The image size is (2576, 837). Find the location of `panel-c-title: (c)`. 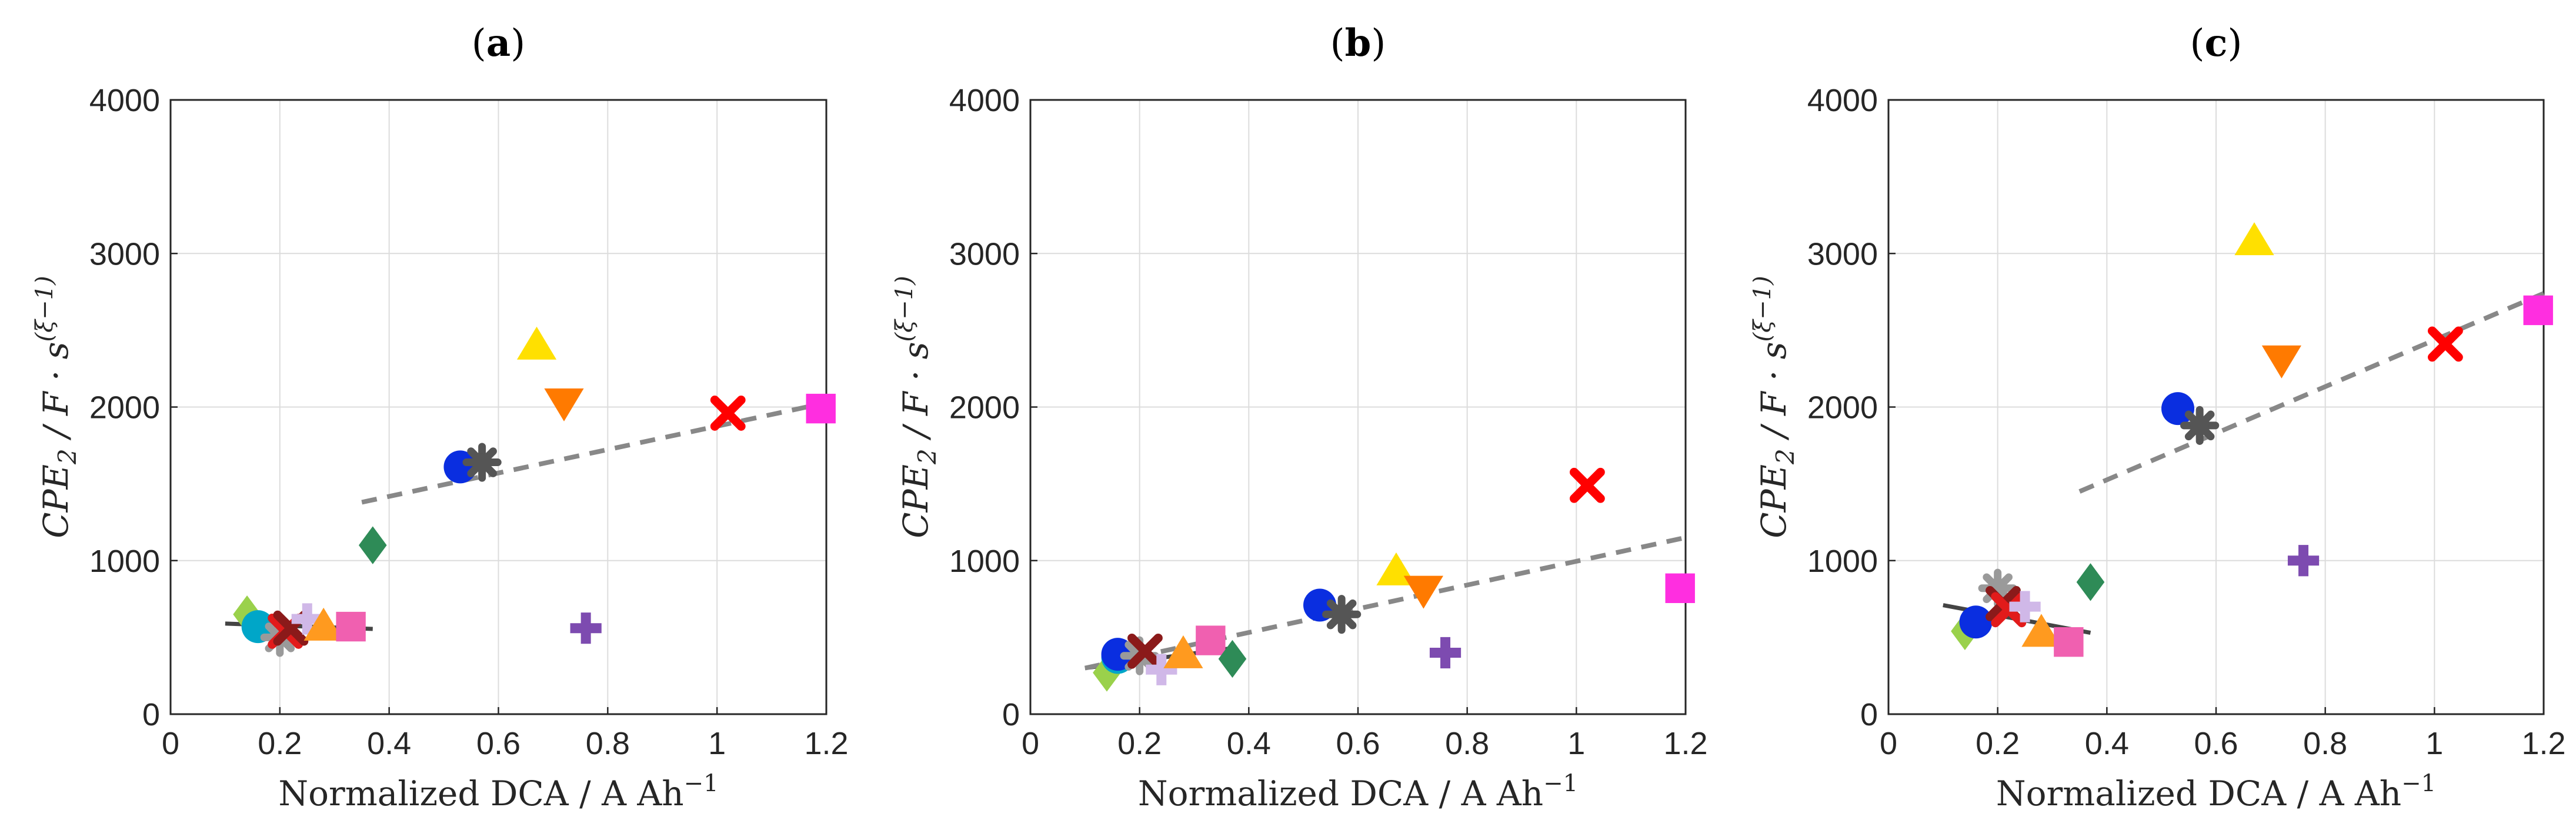

panel-c-title: (c) is located at coordinates (2216, 43).